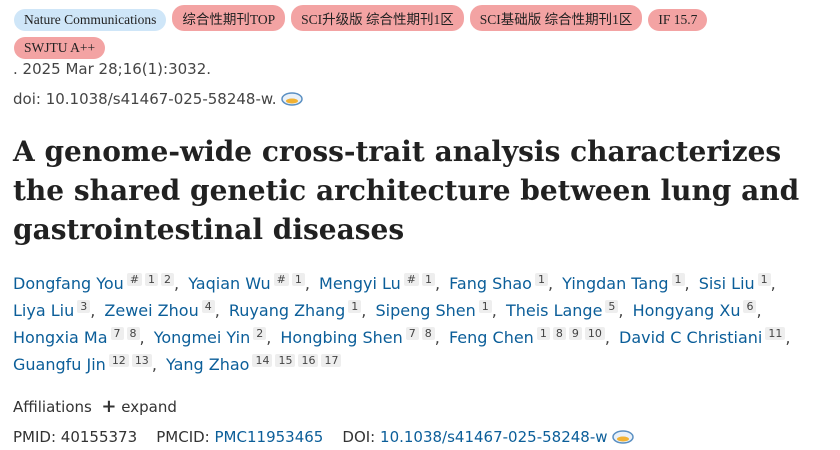 Image resolution: width=840 pixels, height=450 pixels. What do you see at coordinates (691, 337) in the screenshot?
I see `author-name: David C Christiani` at bounding box center [691, 337].